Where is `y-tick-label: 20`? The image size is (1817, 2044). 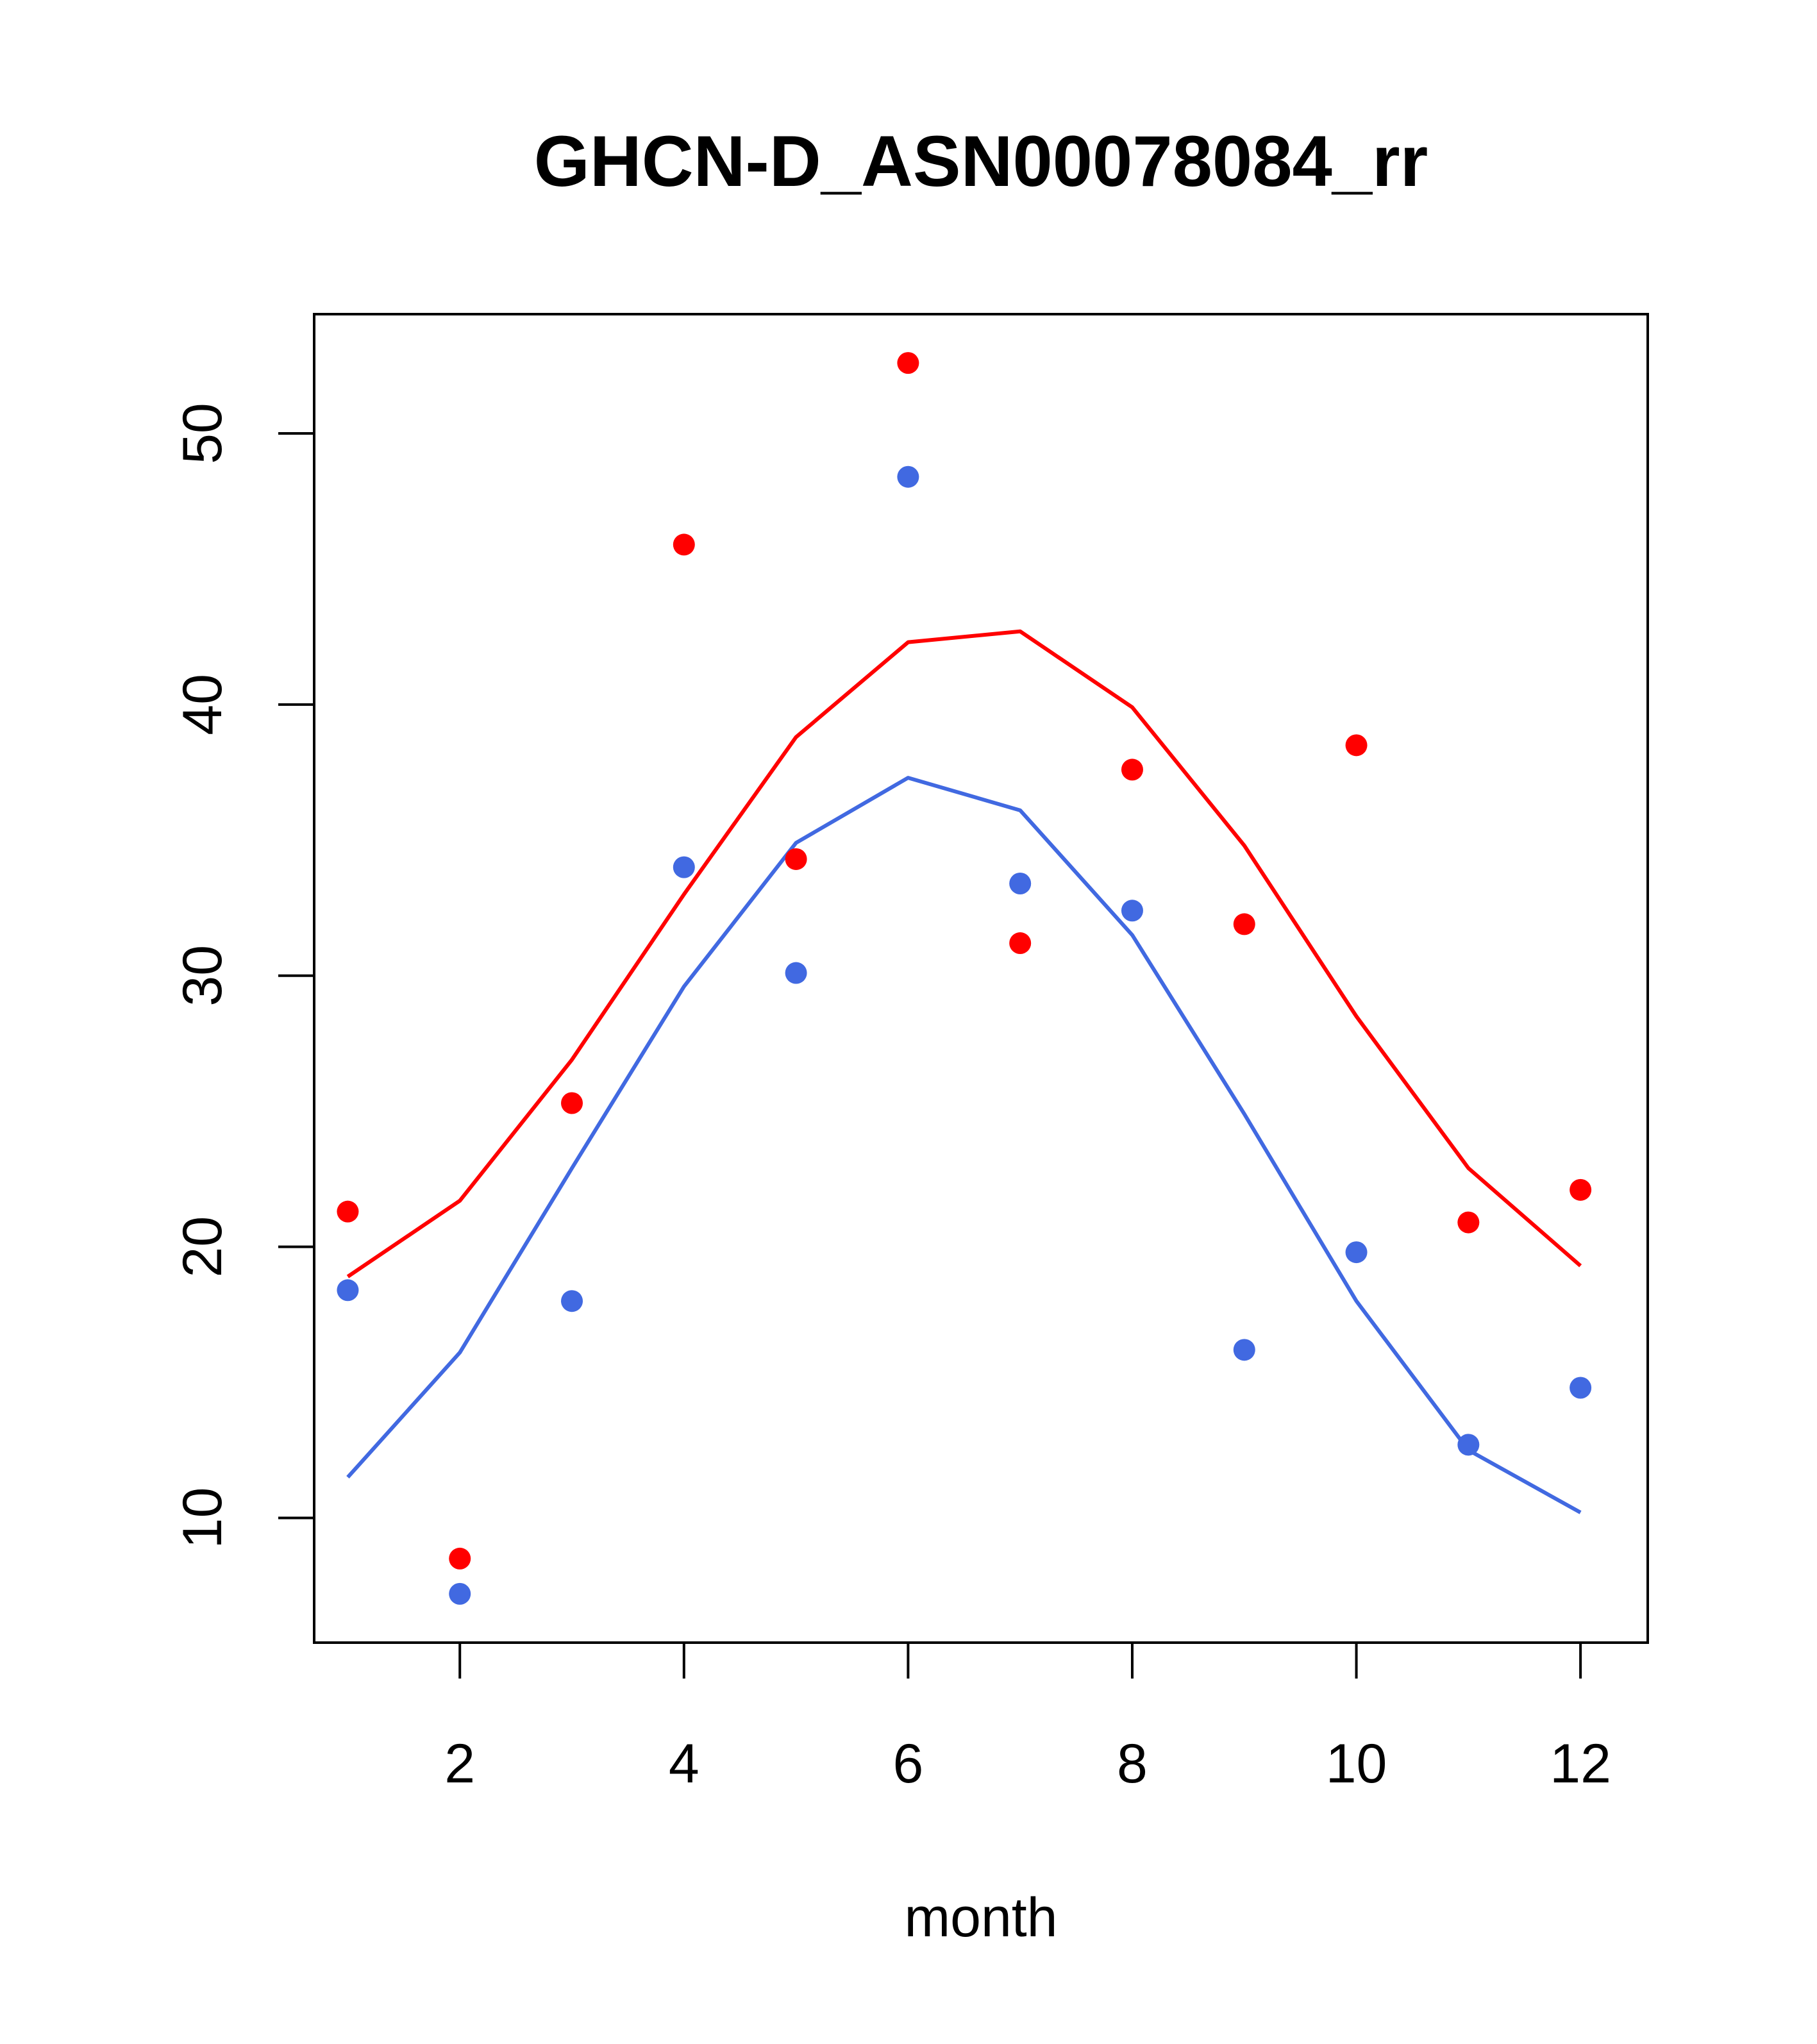 y-tick-label: 20 is located at coordinates (202, 1247).